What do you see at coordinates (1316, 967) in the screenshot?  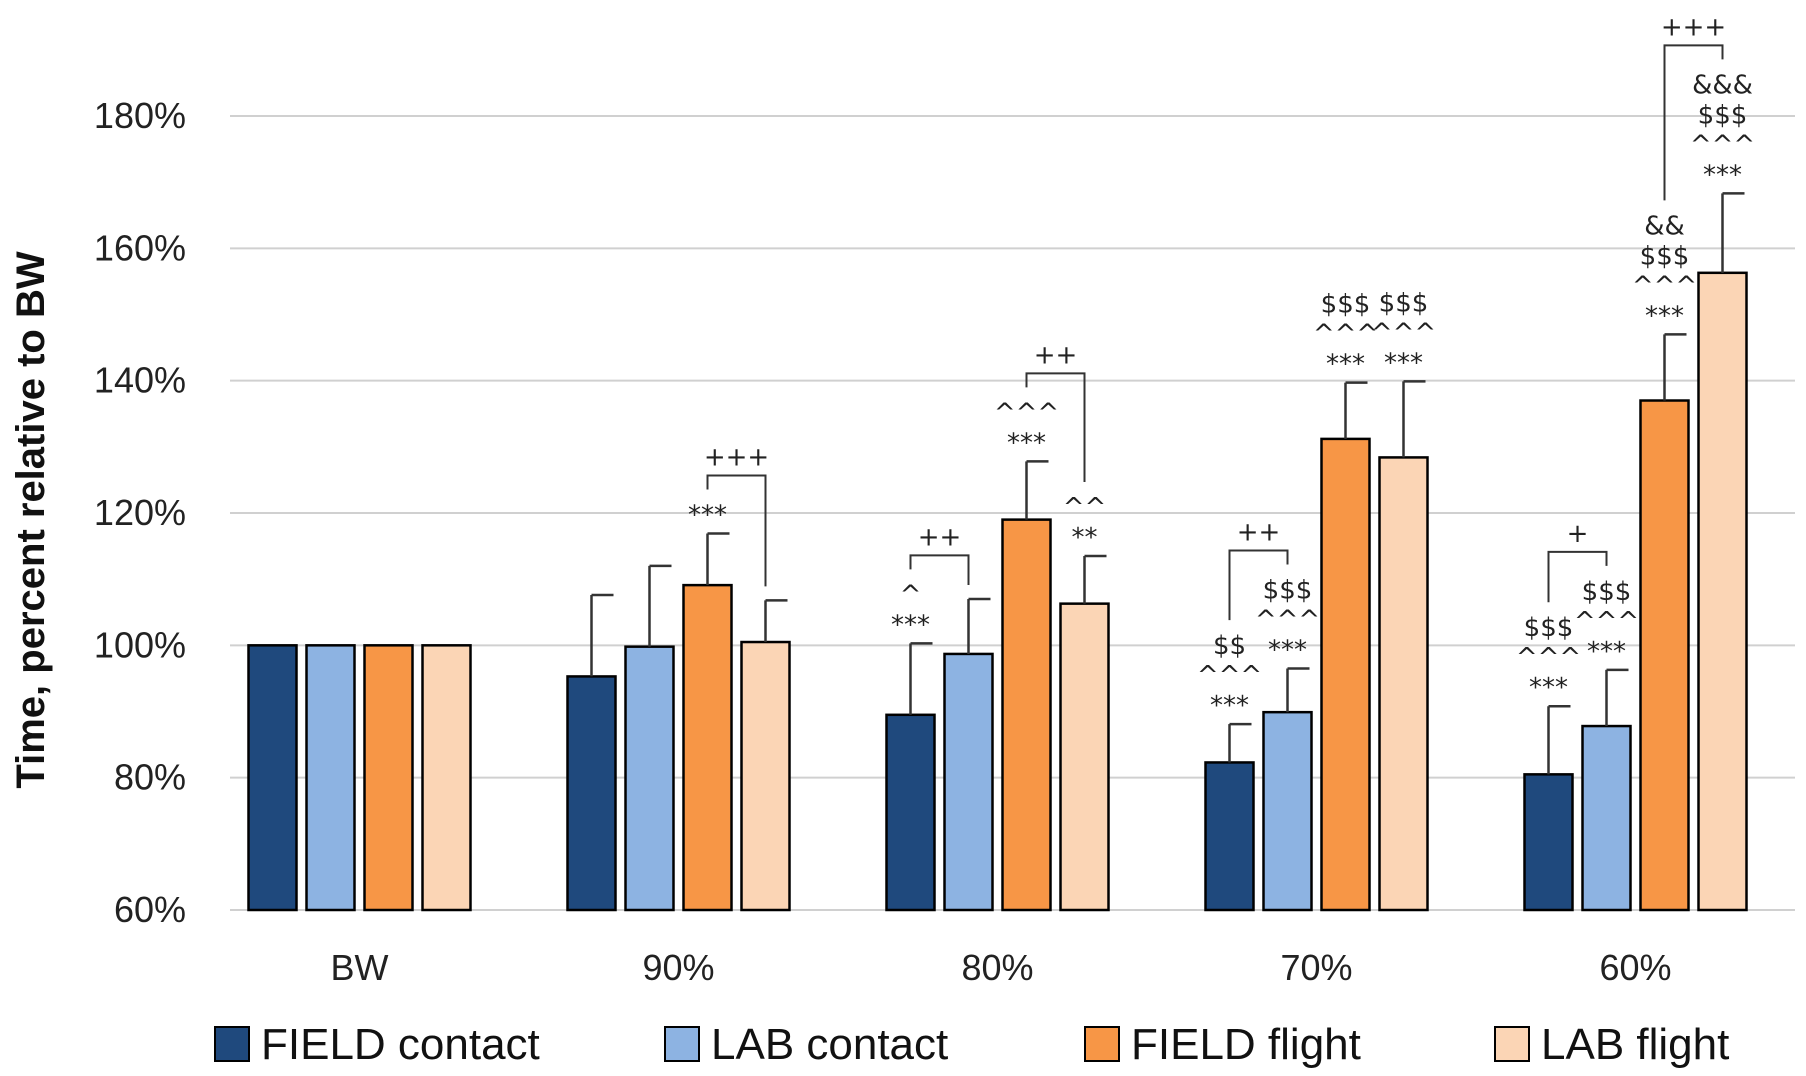 I see `x-category-label: 70%` at bounding box center [1316, 967].